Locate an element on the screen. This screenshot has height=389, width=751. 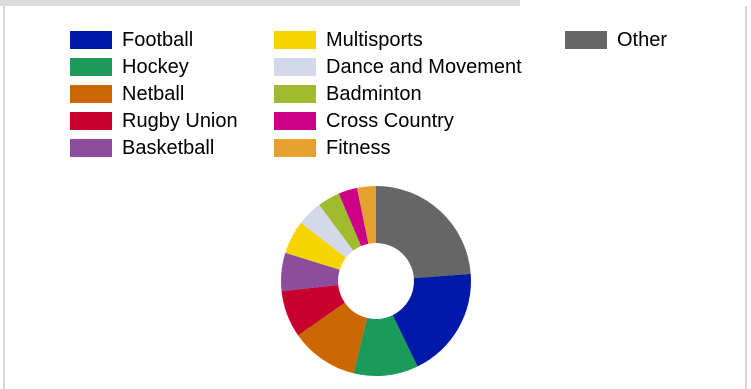
legend-item-hockey: Hockey is located at coordinates (129, 66).